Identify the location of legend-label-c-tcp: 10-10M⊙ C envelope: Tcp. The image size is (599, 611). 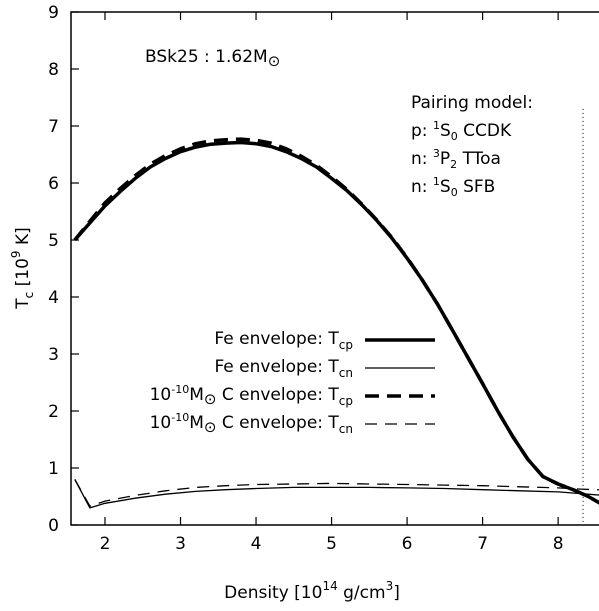
(251, 395).